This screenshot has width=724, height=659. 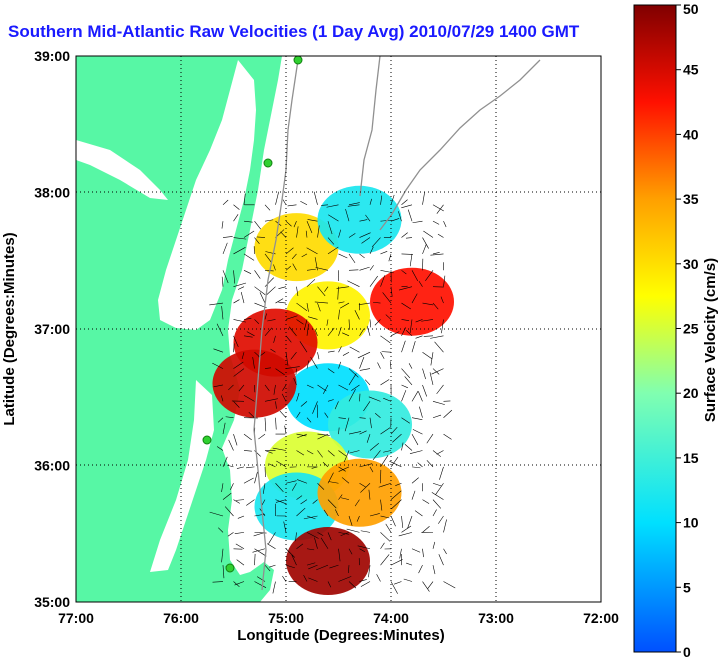 What do you see at coordinates (655, 328) in the screenshot?
I see `colorbar` at bounding box center [655, 328].